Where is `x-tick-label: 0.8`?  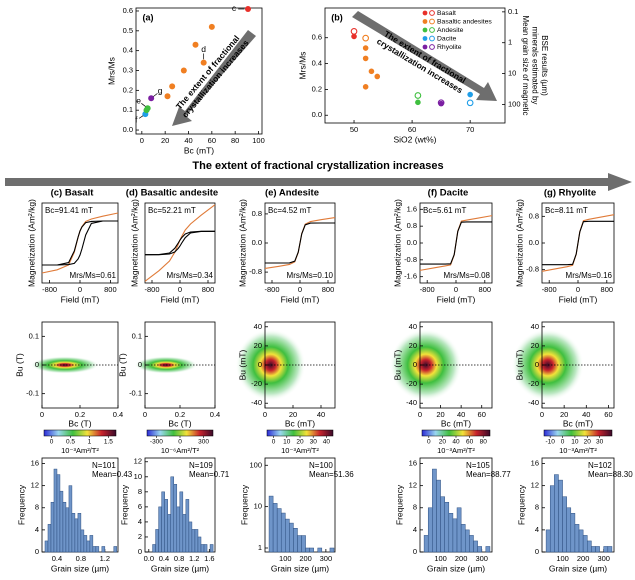 x-tick-label: 0.8 is located at coordinates (81, 558).